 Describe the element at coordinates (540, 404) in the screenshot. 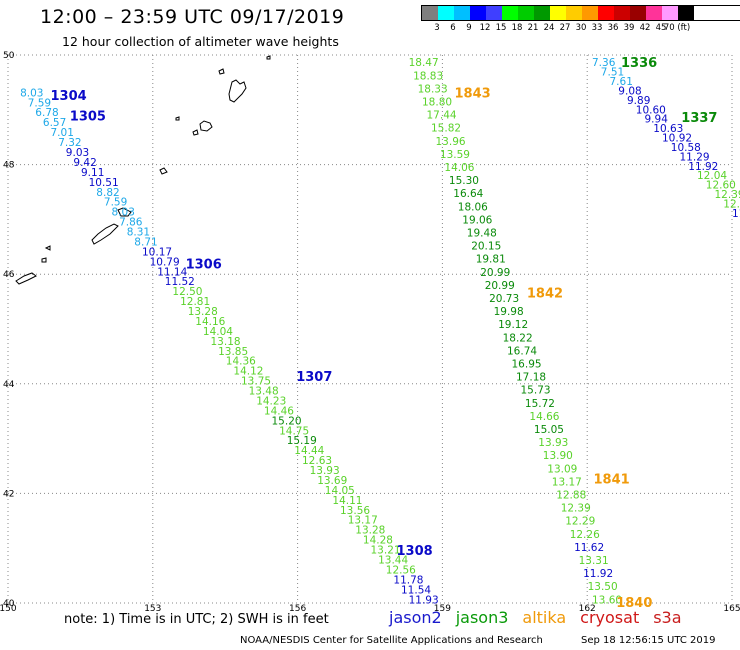

I see `wave-height-label: 15.72` at that location.